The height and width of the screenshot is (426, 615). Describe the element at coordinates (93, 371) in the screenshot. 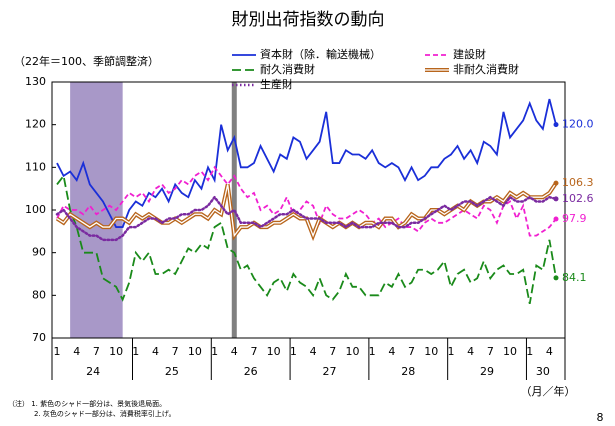

I see `x-group-label: 24` at that location.